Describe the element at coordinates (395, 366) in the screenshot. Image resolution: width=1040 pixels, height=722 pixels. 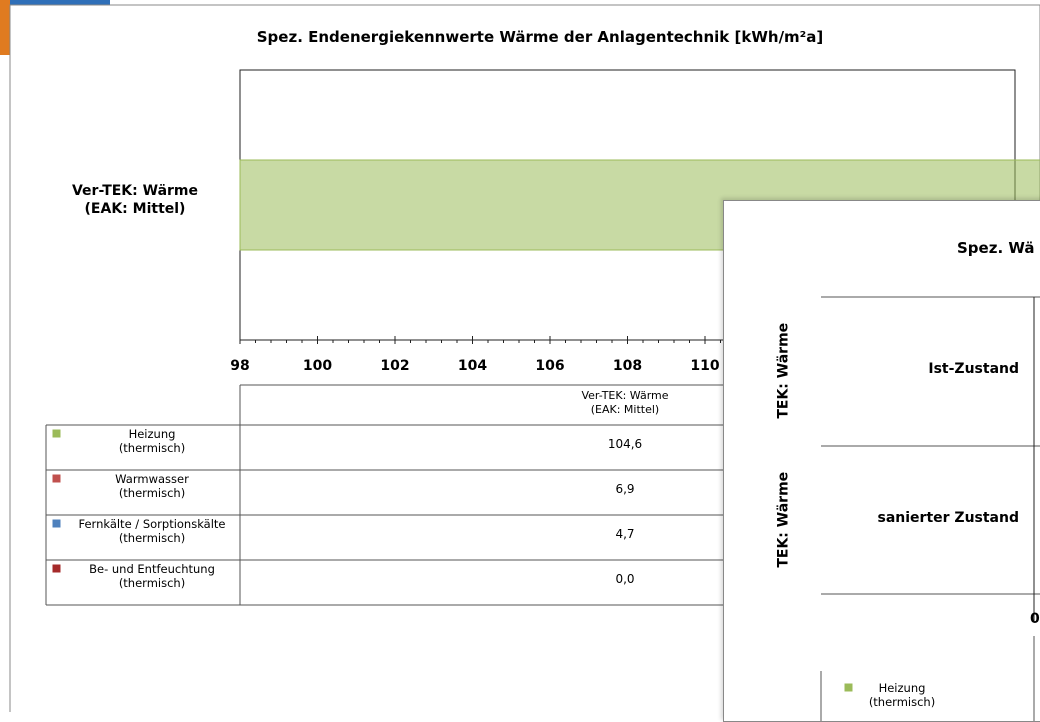
I see `x-tick-label: 102` at that location.